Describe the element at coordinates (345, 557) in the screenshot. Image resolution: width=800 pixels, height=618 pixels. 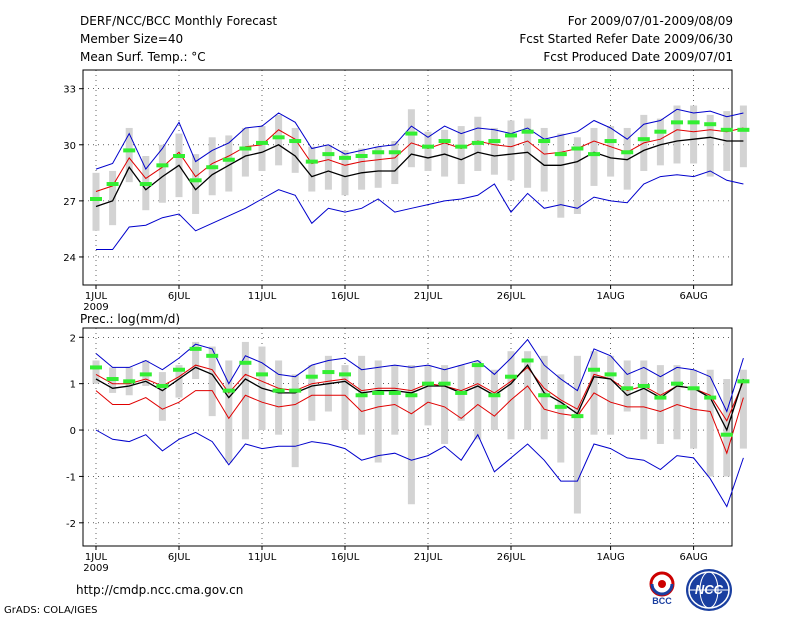
I see `precip-x-tick-label: 16JUL` at that location.